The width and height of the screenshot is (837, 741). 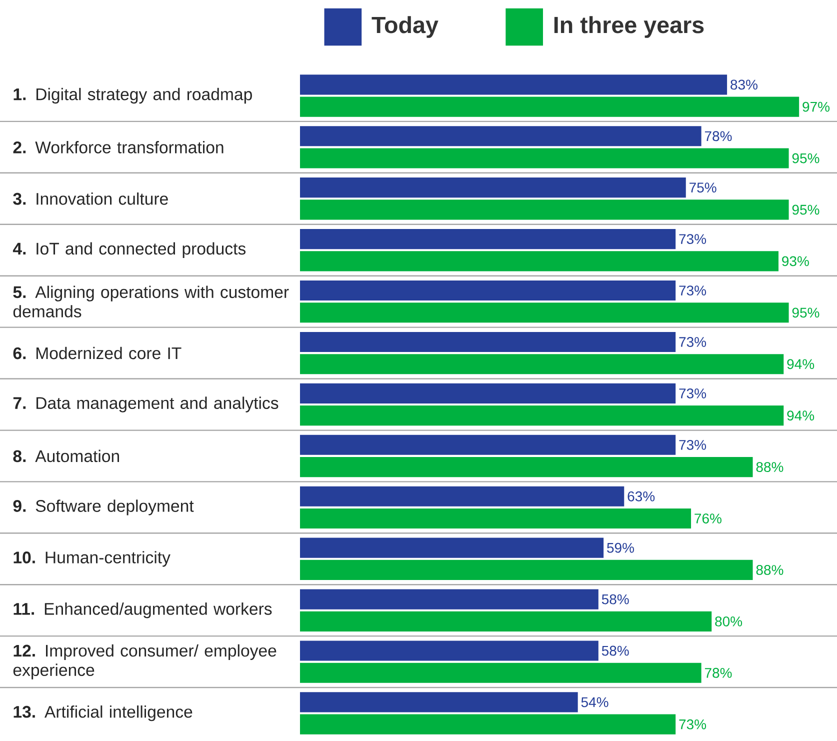 I want to click on data-label: 83%, so click(x=744, y=85).